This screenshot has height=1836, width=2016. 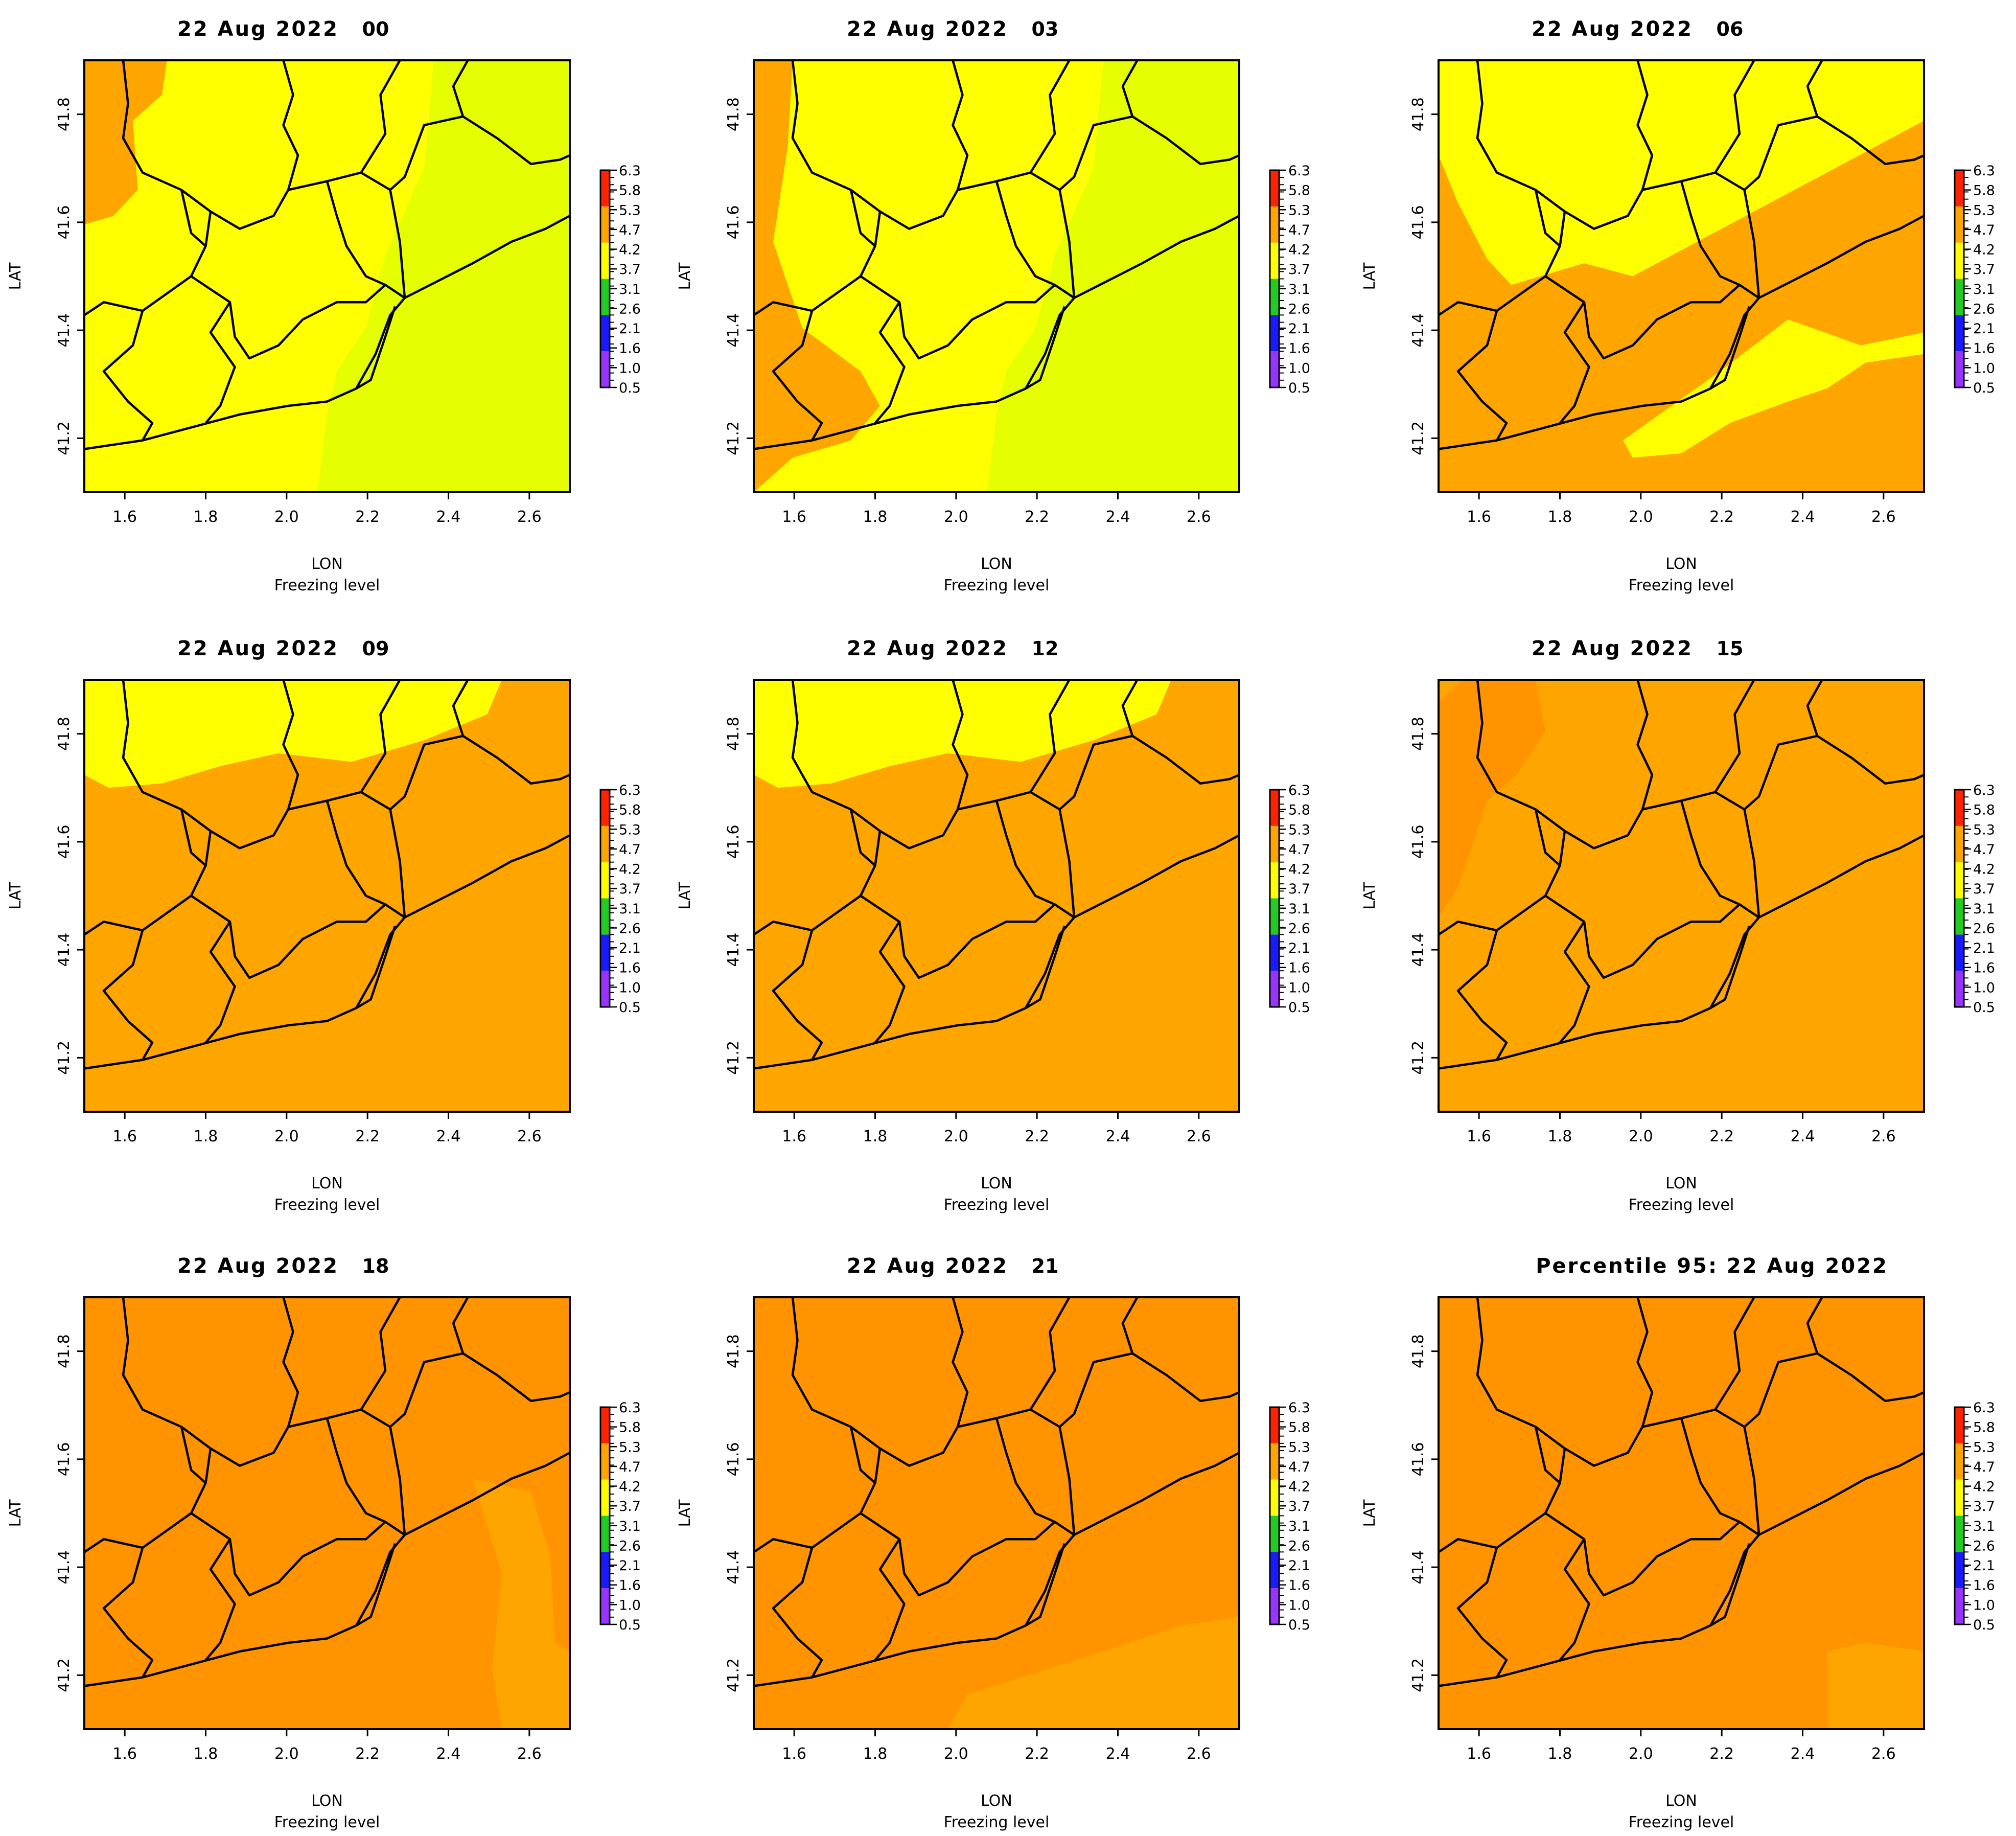 What do you see at coordinates (1721, 517) in the screenshot?
I see `x-tick-label: 2.2` at bounding box center [1721, 517].